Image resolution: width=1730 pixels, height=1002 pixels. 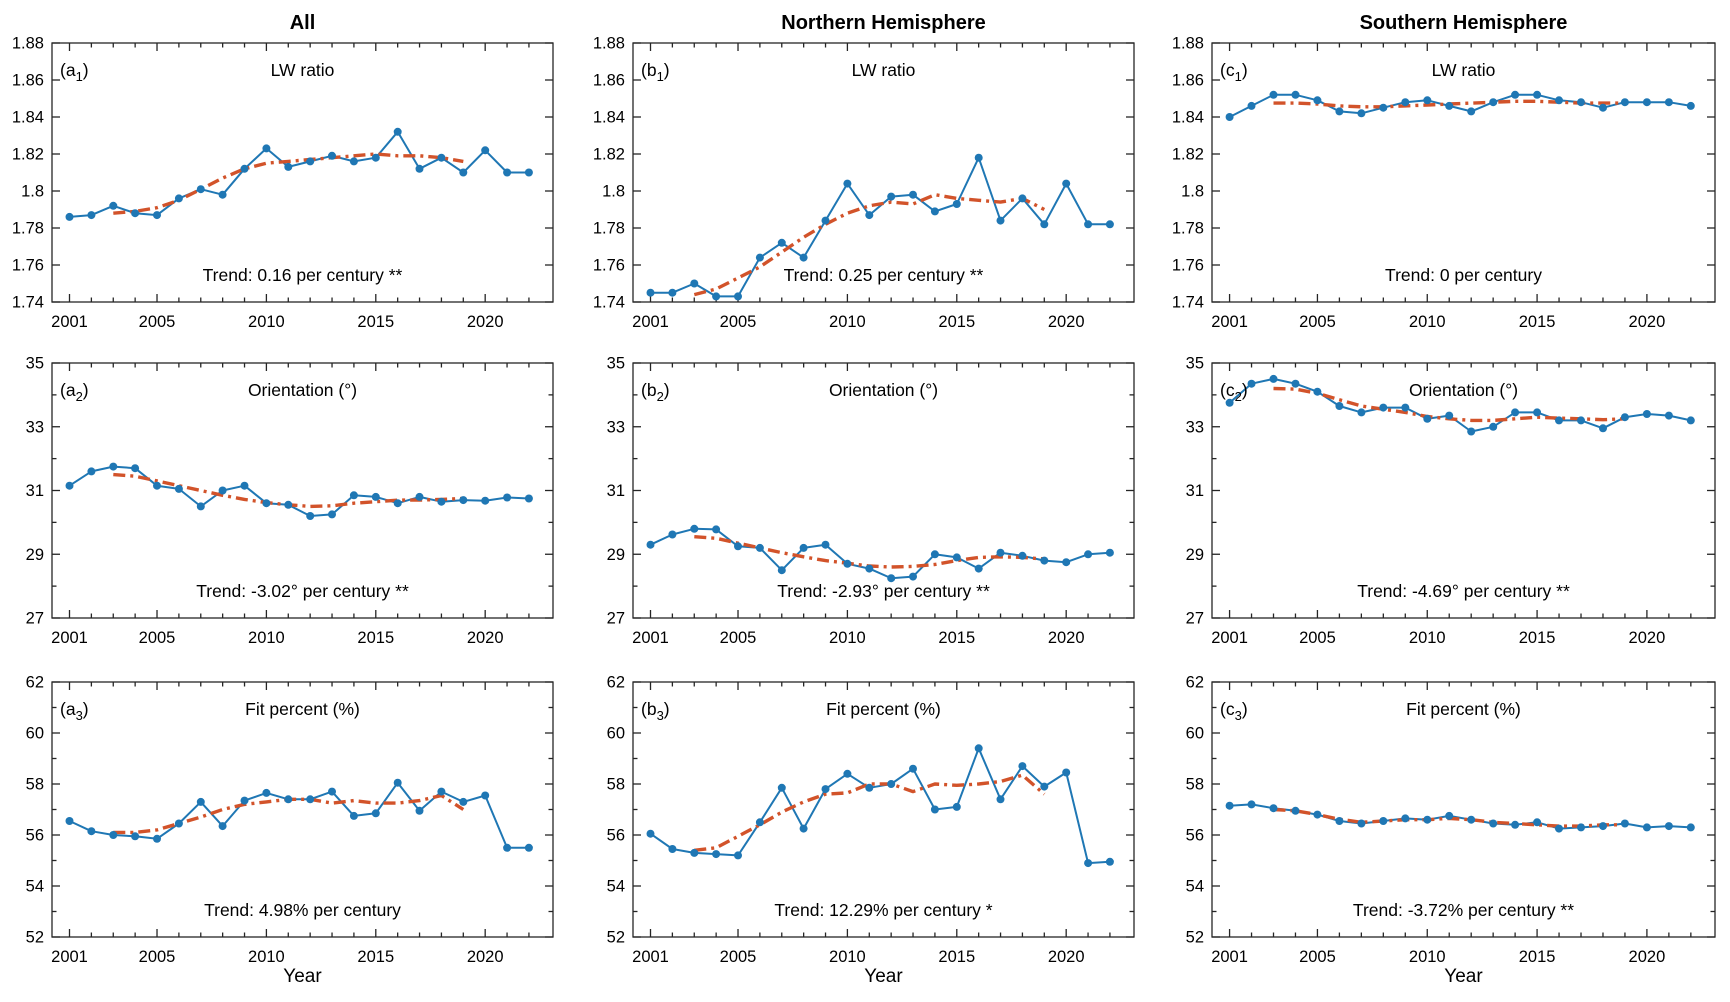 What do you see at coordinates (1188, 118) in the screenshot?
I see `y-tick-label: 1.84` at bounding box center [1188, 118].